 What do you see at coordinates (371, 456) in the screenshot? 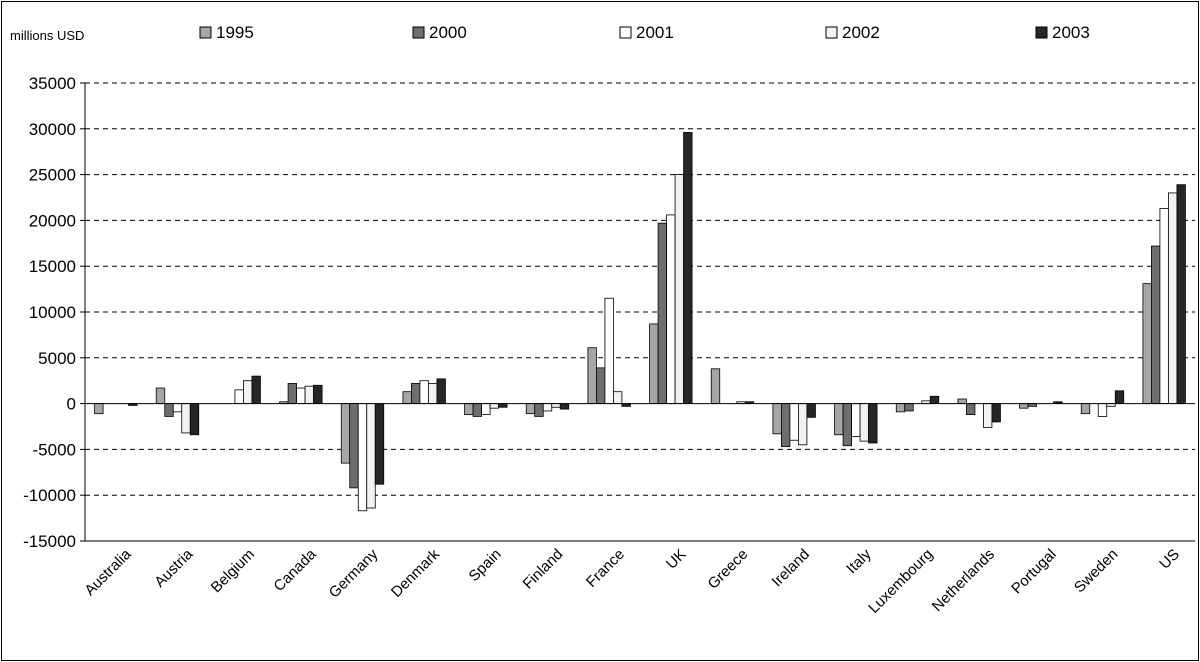
I see `bar-germany-2002` at bounding box center [371, 456].